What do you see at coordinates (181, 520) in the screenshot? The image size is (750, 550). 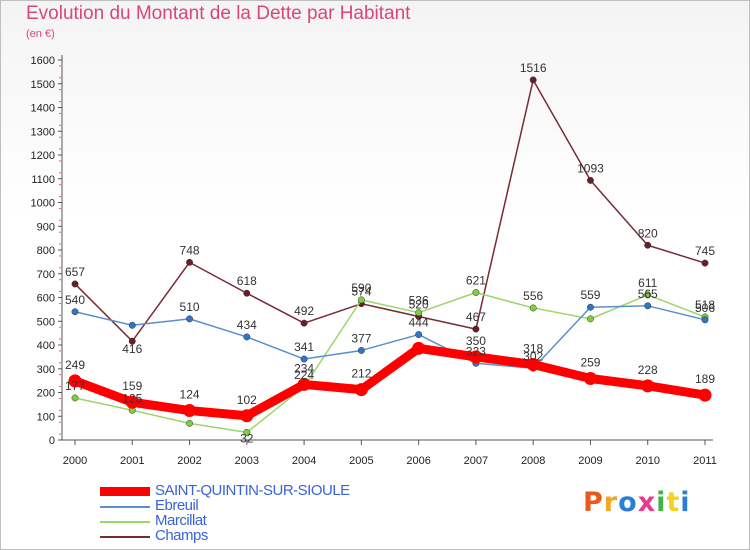 I see `legend-label: Marcillat` at bounding box center [181, 520].